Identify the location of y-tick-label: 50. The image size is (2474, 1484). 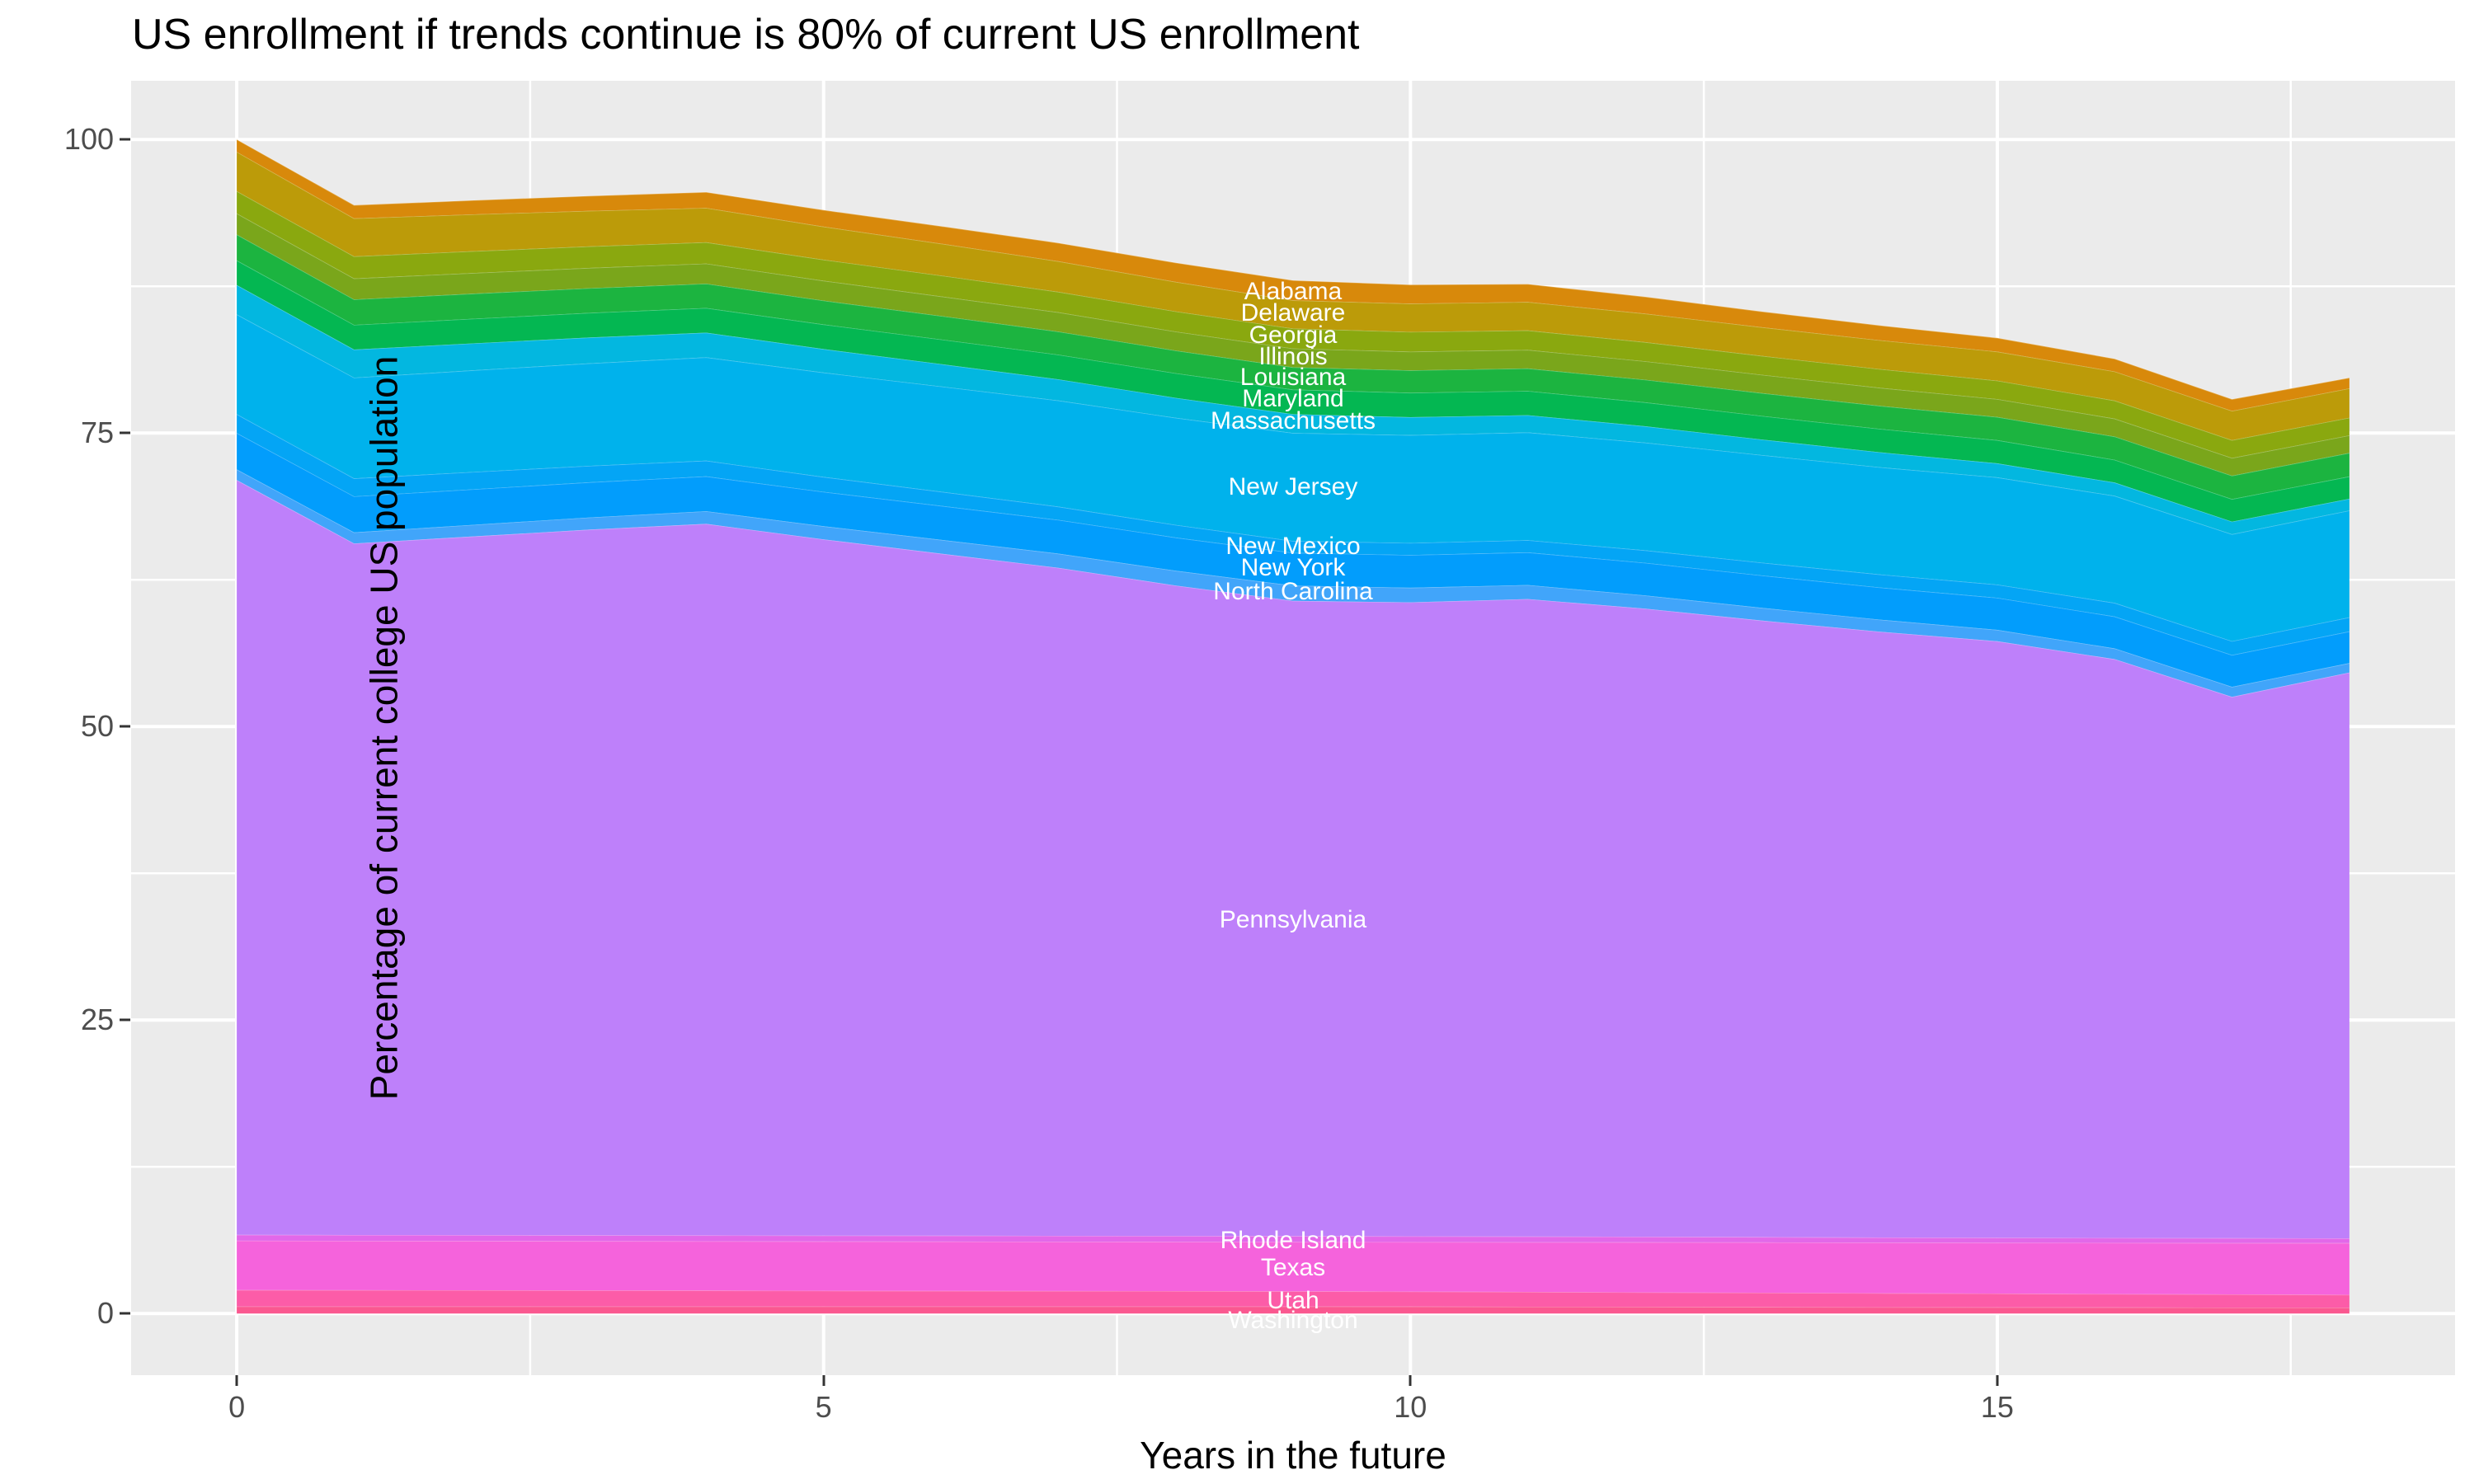
(97, 726).